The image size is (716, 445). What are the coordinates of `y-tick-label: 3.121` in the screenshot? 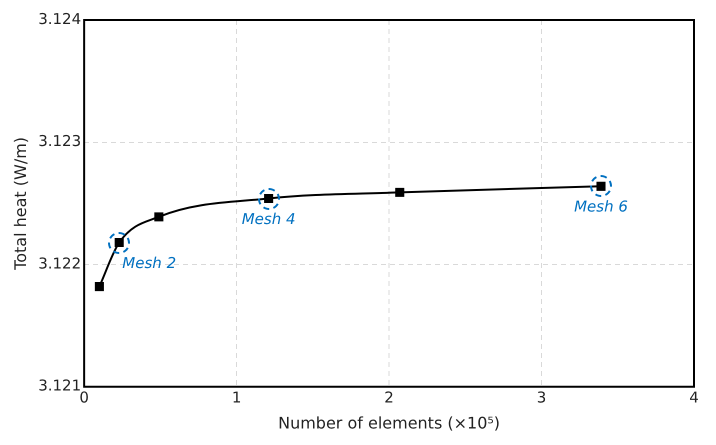 It's located at (60, 385).